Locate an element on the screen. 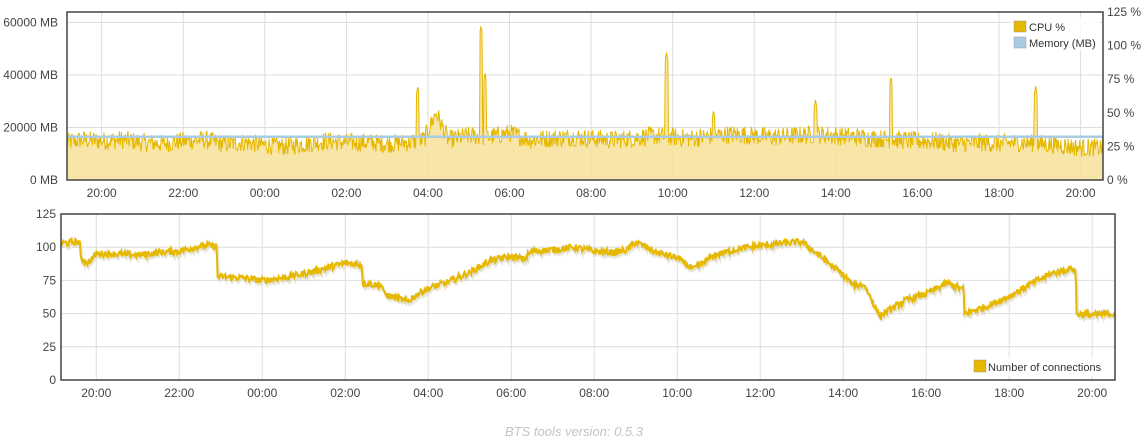 The height and width of the screenshot is (442, 1148). top-legend: CPU % Memory (MB) is located at coordinates (1055, 34).